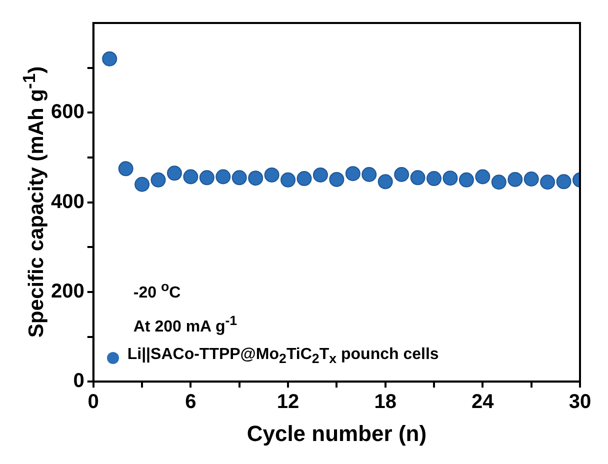 The height and width of the screenshot is (464, 608). Describe the element at coordinates (288, 402) in the screenshot. I see `x-tick-label: 12` at that location.